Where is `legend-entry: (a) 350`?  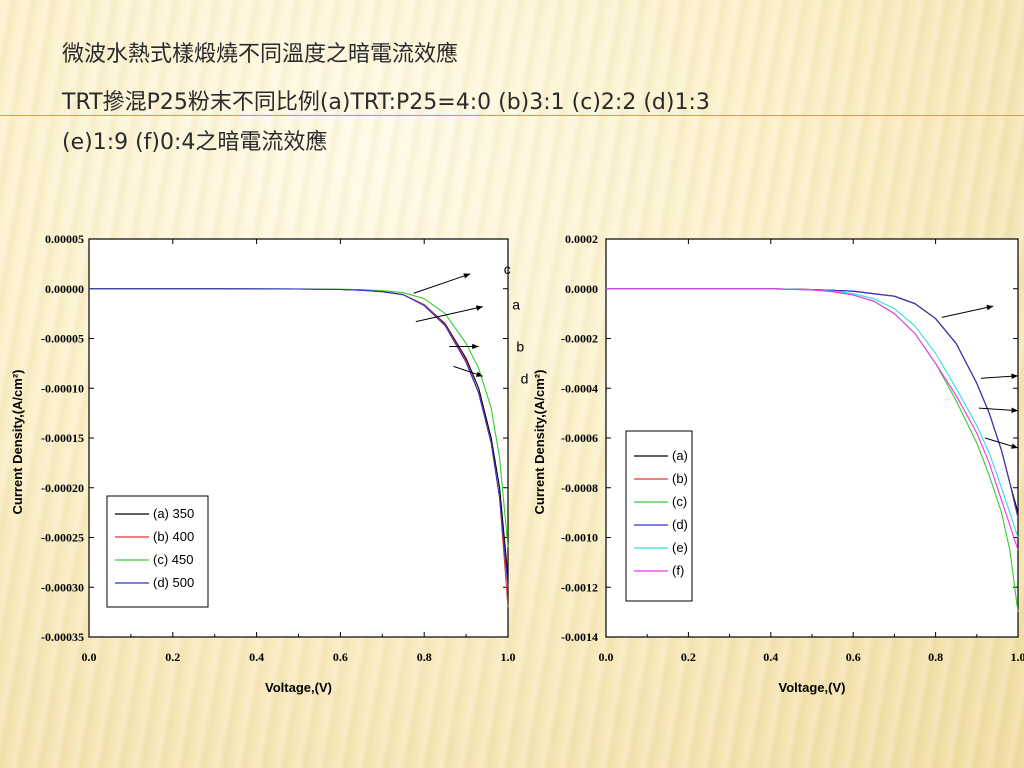 legend-entry: (a) 350 is located at coordinates (173, 513).